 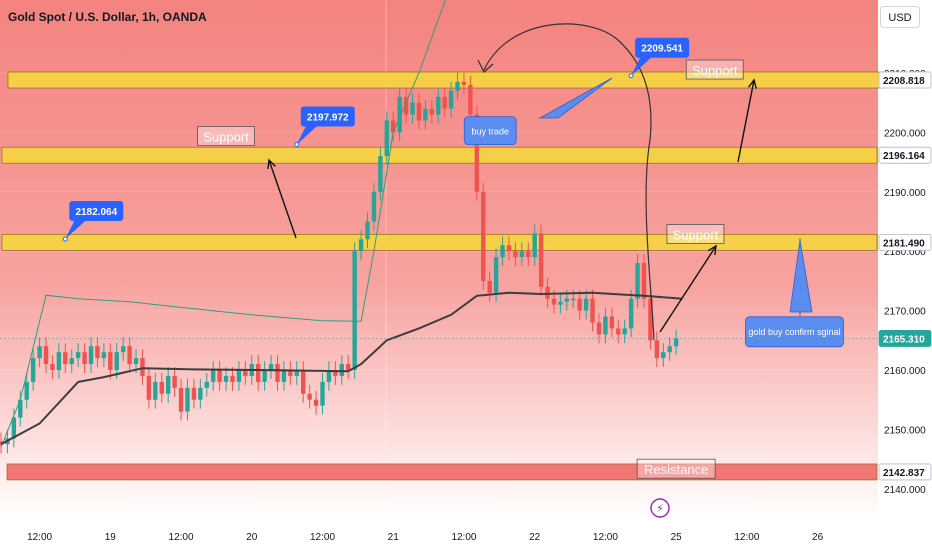 I want to click on buy-trade-pointer, so click(x=575, y=98).